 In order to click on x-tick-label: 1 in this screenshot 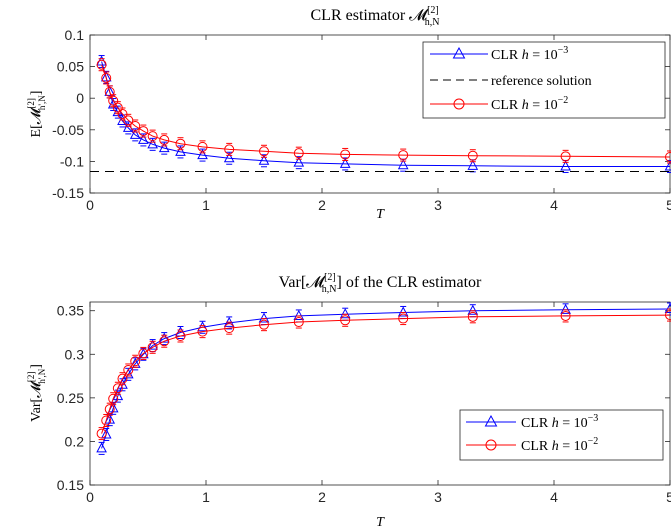, I will do `click(206, 205)`.